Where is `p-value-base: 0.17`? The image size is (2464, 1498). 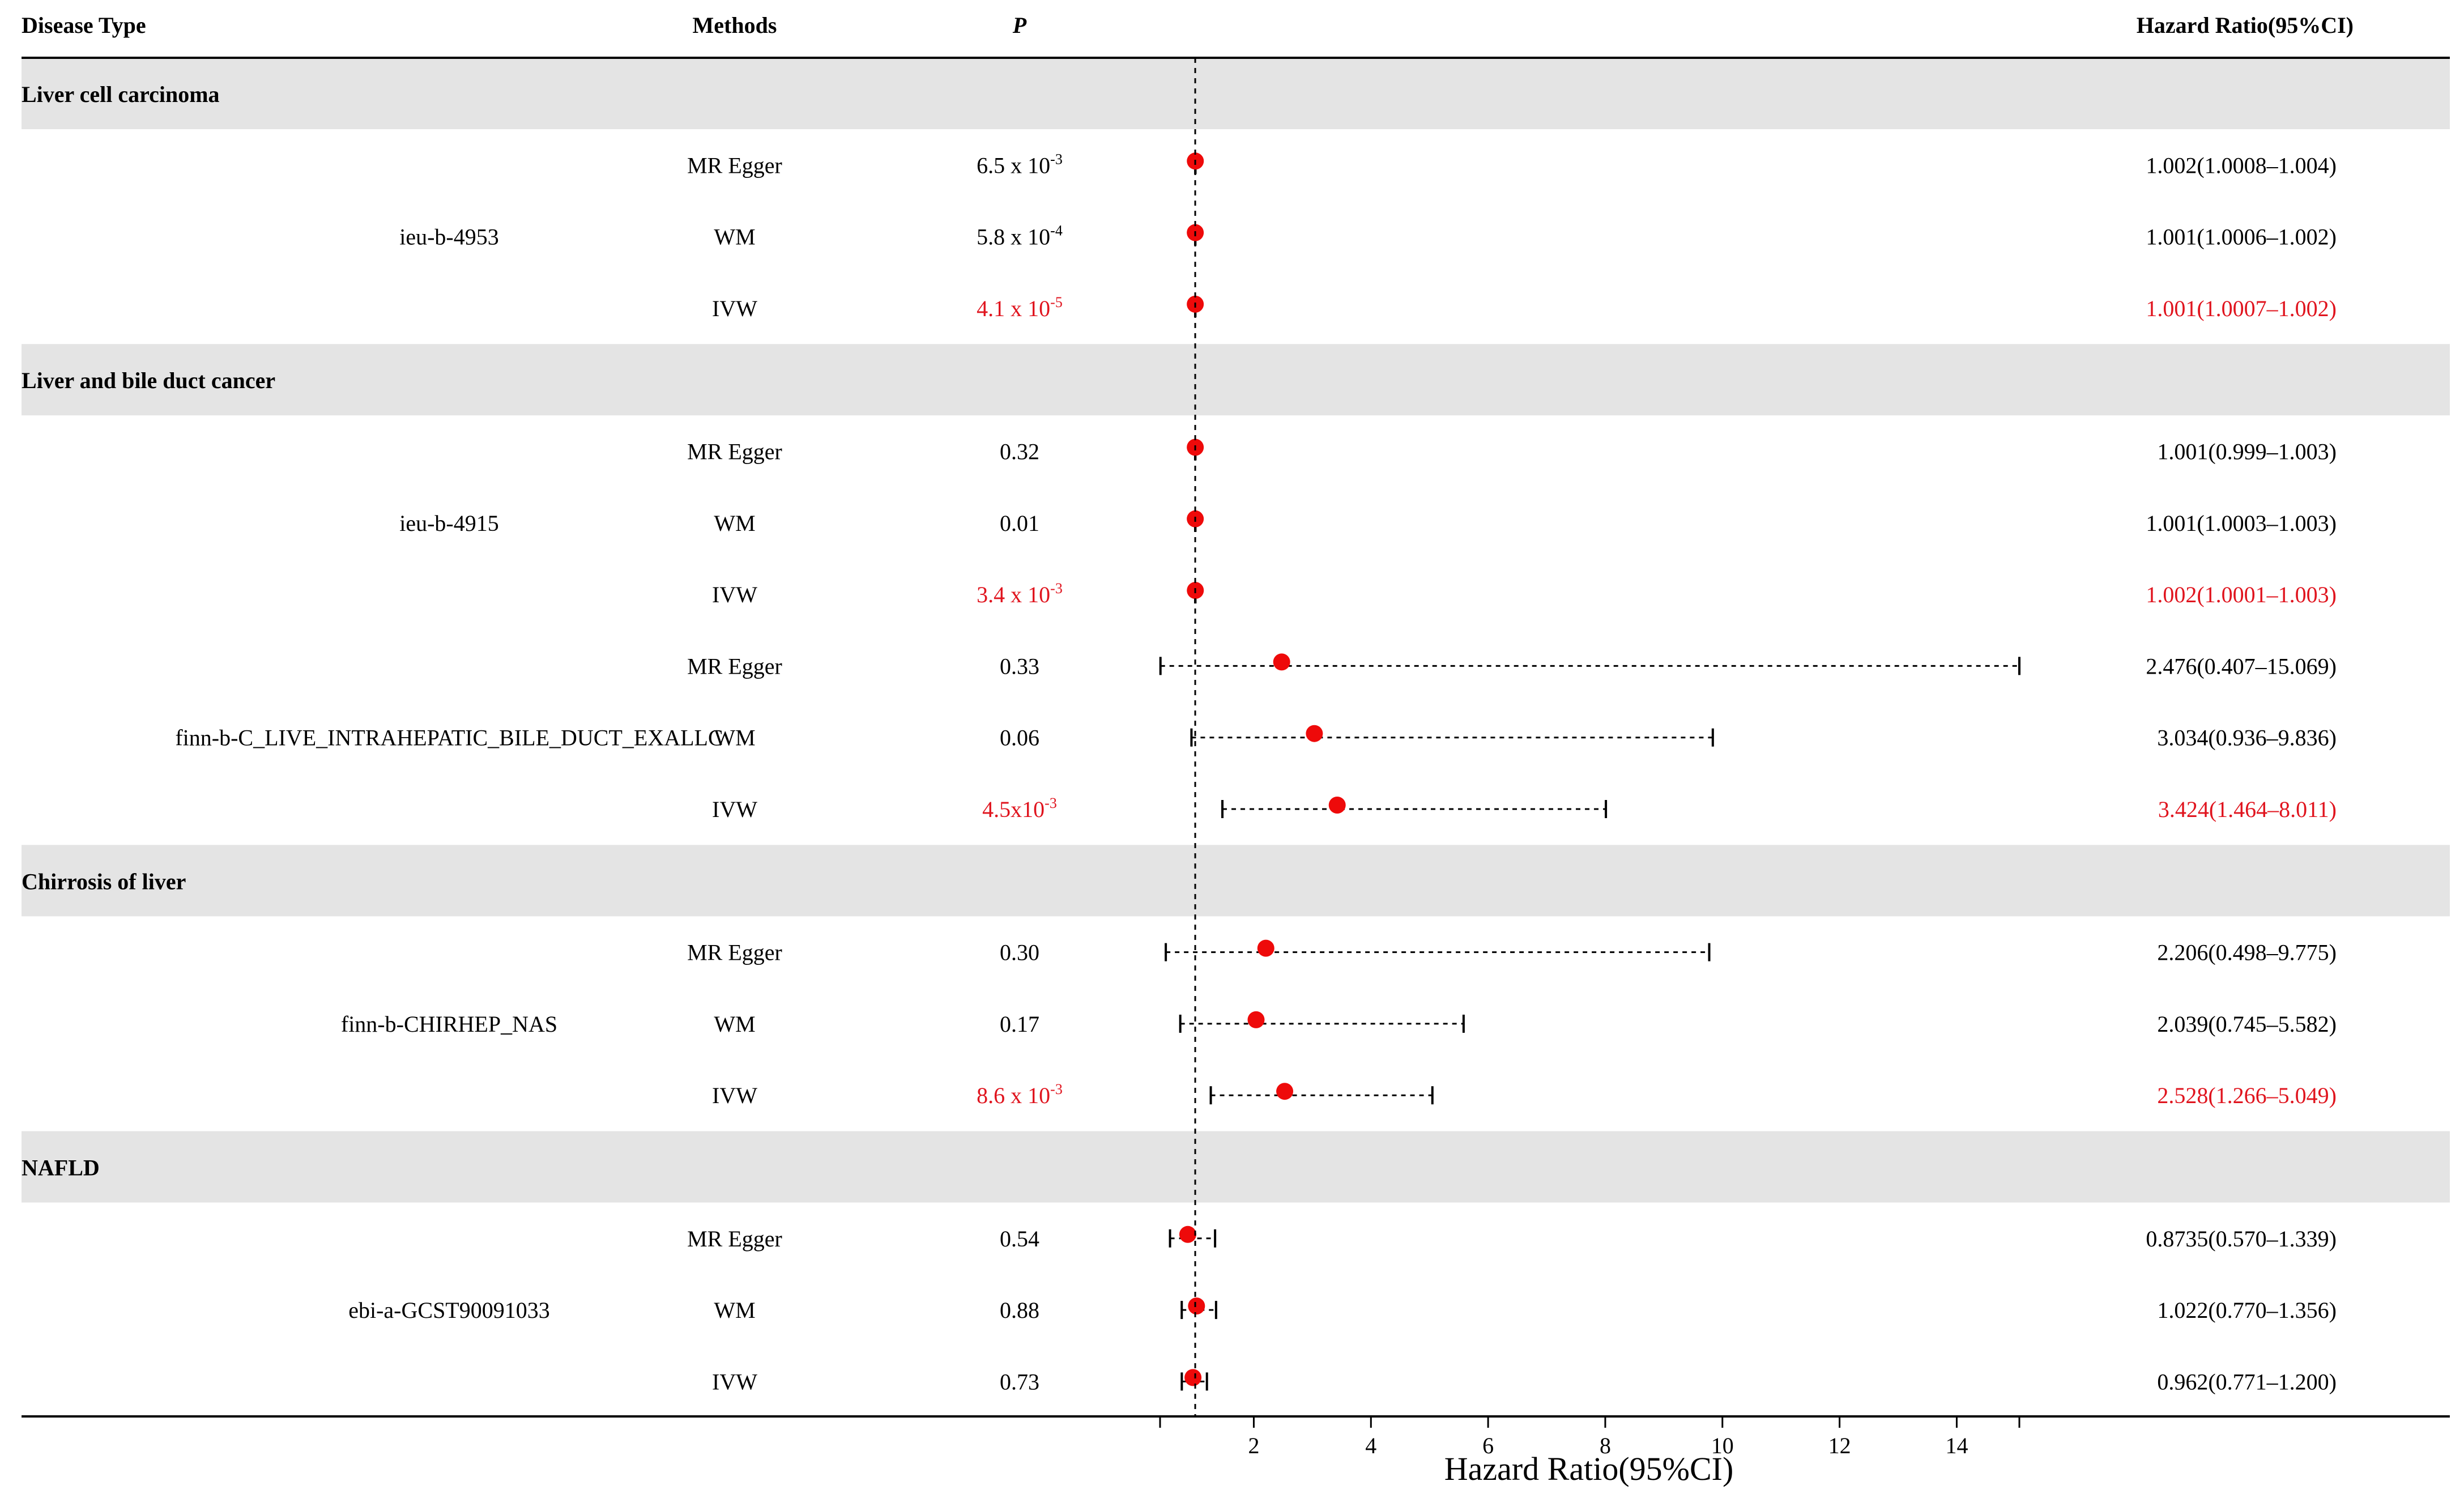
p-value-base: 0.17 is located at coordinates (1020, 1024).